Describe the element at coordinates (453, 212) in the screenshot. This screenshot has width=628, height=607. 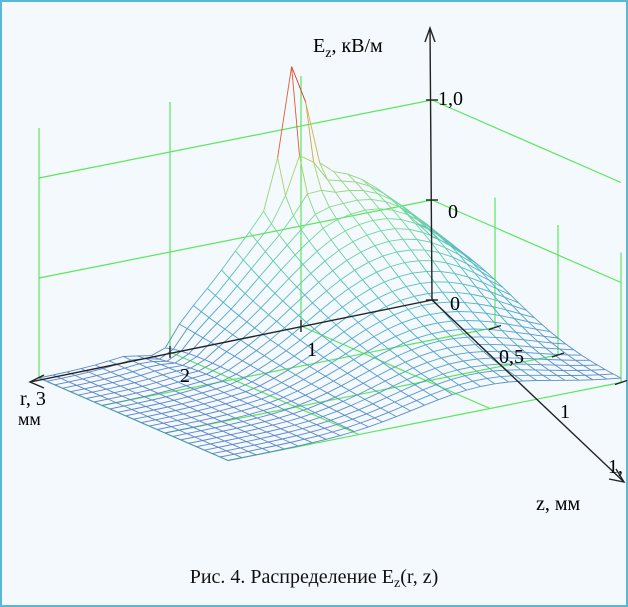
I see `e-tick-label: 0` at that location.